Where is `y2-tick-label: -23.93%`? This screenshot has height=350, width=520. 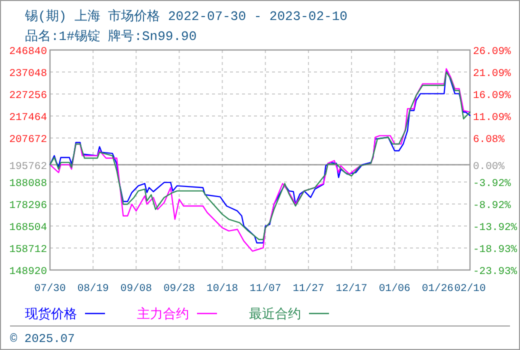 y2-tick-label: -23.93% is located at coordinates (495, 272).